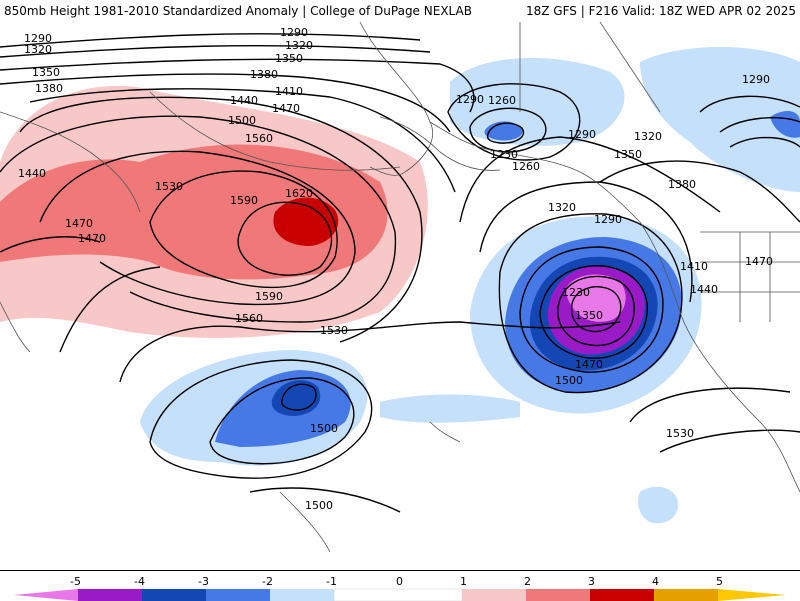 This screenshot has width=800, height=601. Describe the element at coordinates (463, 581) in the screenshot. I see `legend-tick: 1` at that location.